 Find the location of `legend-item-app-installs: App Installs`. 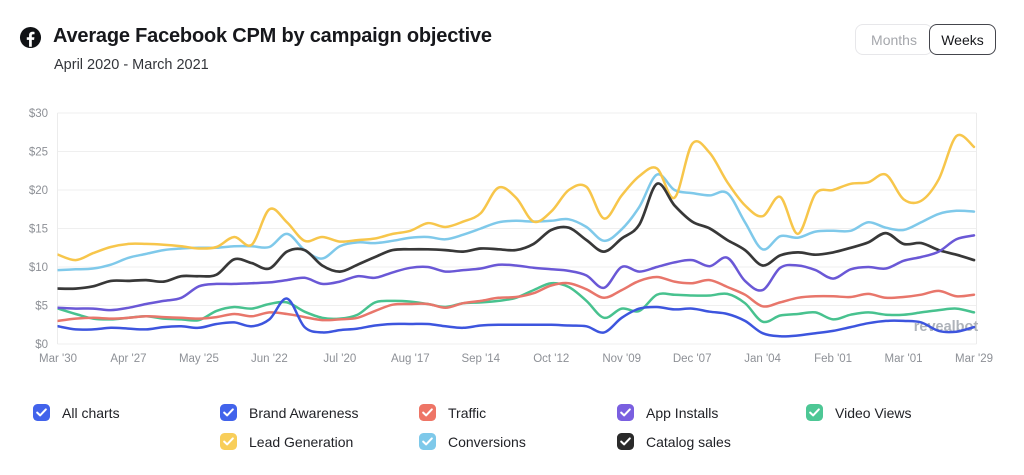

legend-item-app-installs: App Installs is located at coordinates (667, 412).